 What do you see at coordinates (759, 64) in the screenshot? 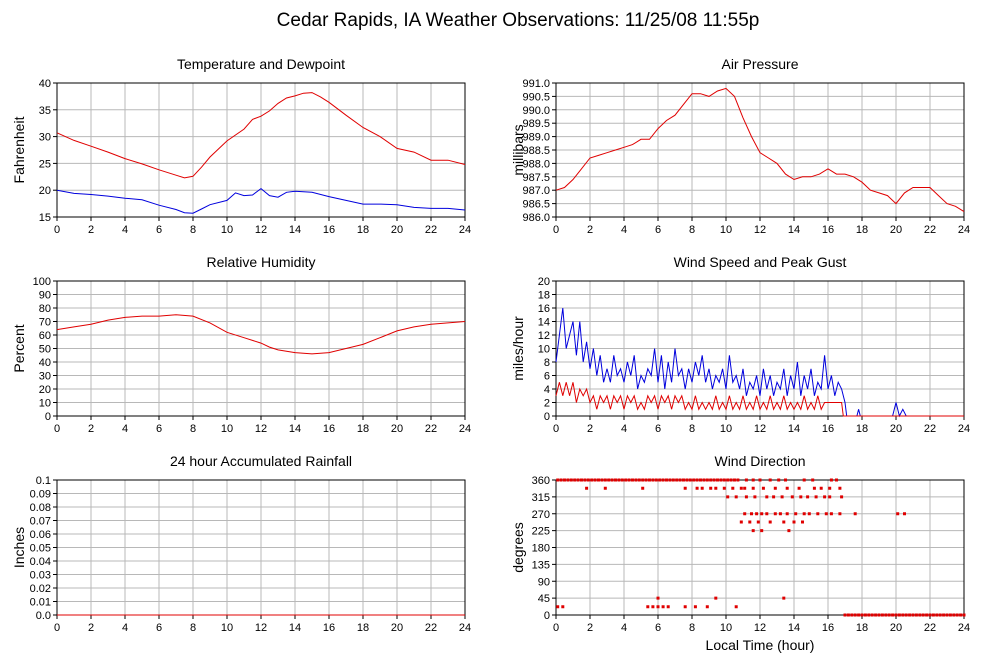
I see `pressure-title: Air Pressure` at bounding box center [759, 64].